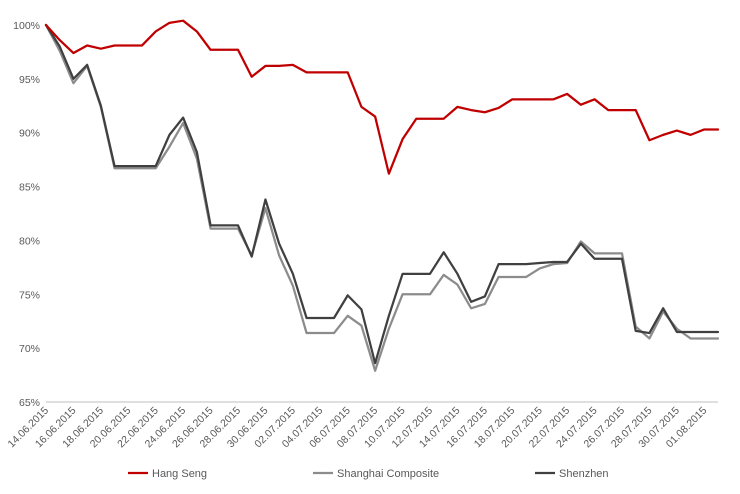 The height and width of the screenshot is (494, 740). What do you see at coordinates (29, 349) in the screenshot?
I see `y-tick-label: 70%` at bounding box center [29, 349].